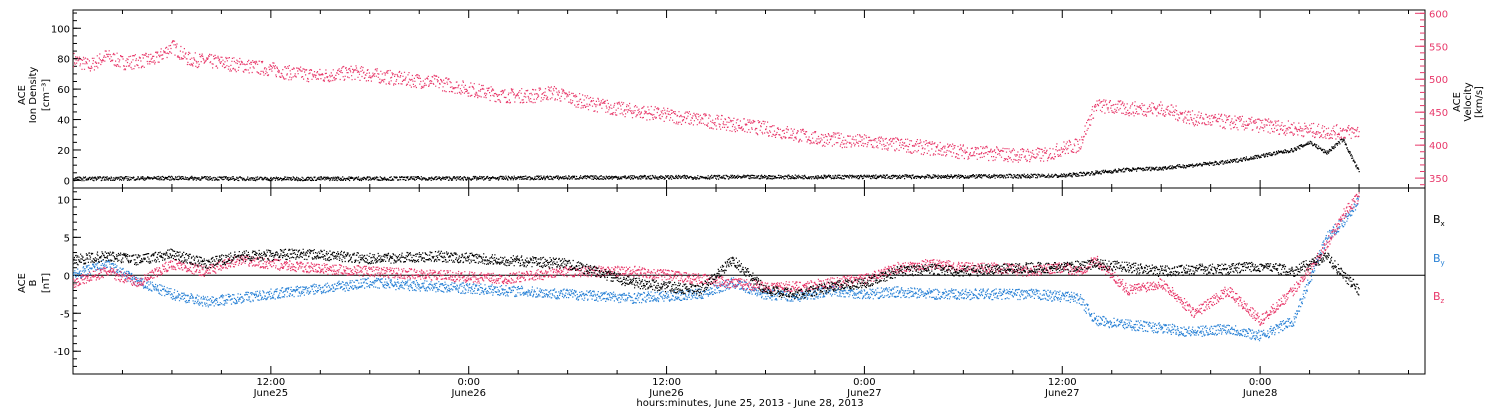  I want to click on legend-item: By, so click(1439, 259).